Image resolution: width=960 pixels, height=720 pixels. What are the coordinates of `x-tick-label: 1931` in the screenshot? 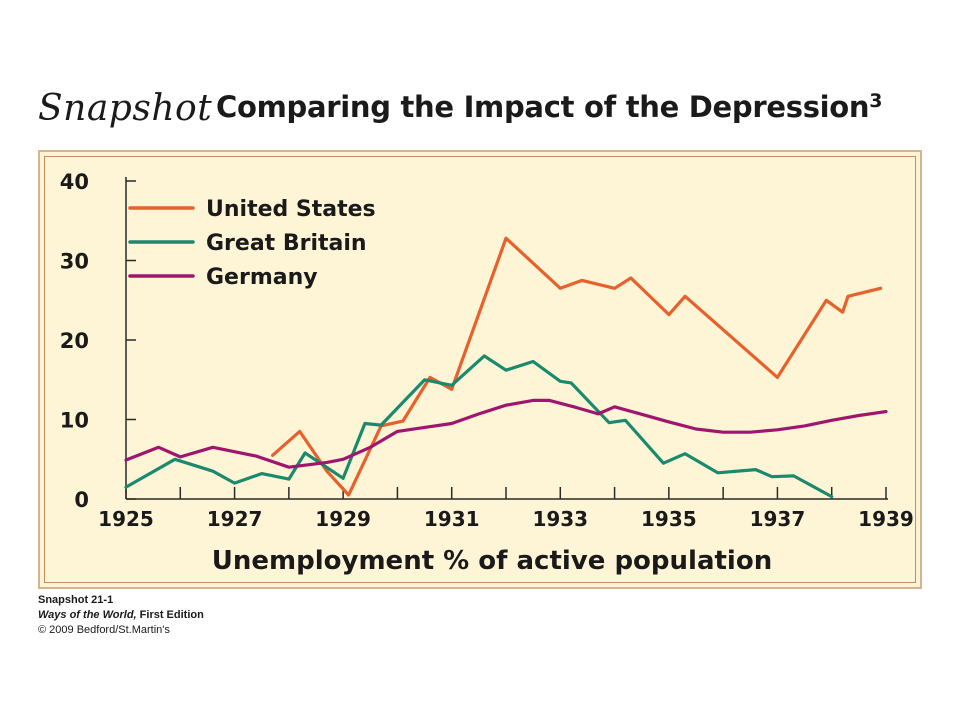 It's located at (452, 519).